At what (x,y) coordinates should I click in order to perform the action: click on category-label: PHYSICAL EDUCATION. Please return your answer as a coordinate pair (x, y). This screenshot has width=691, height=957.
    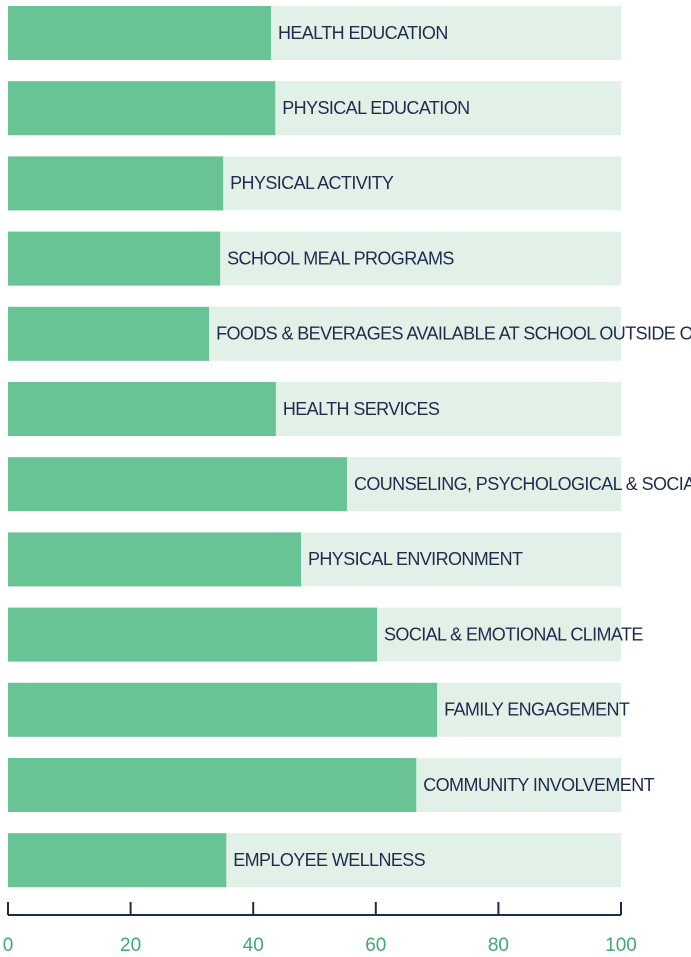
    Looking at the image, I should click on (375, 108).